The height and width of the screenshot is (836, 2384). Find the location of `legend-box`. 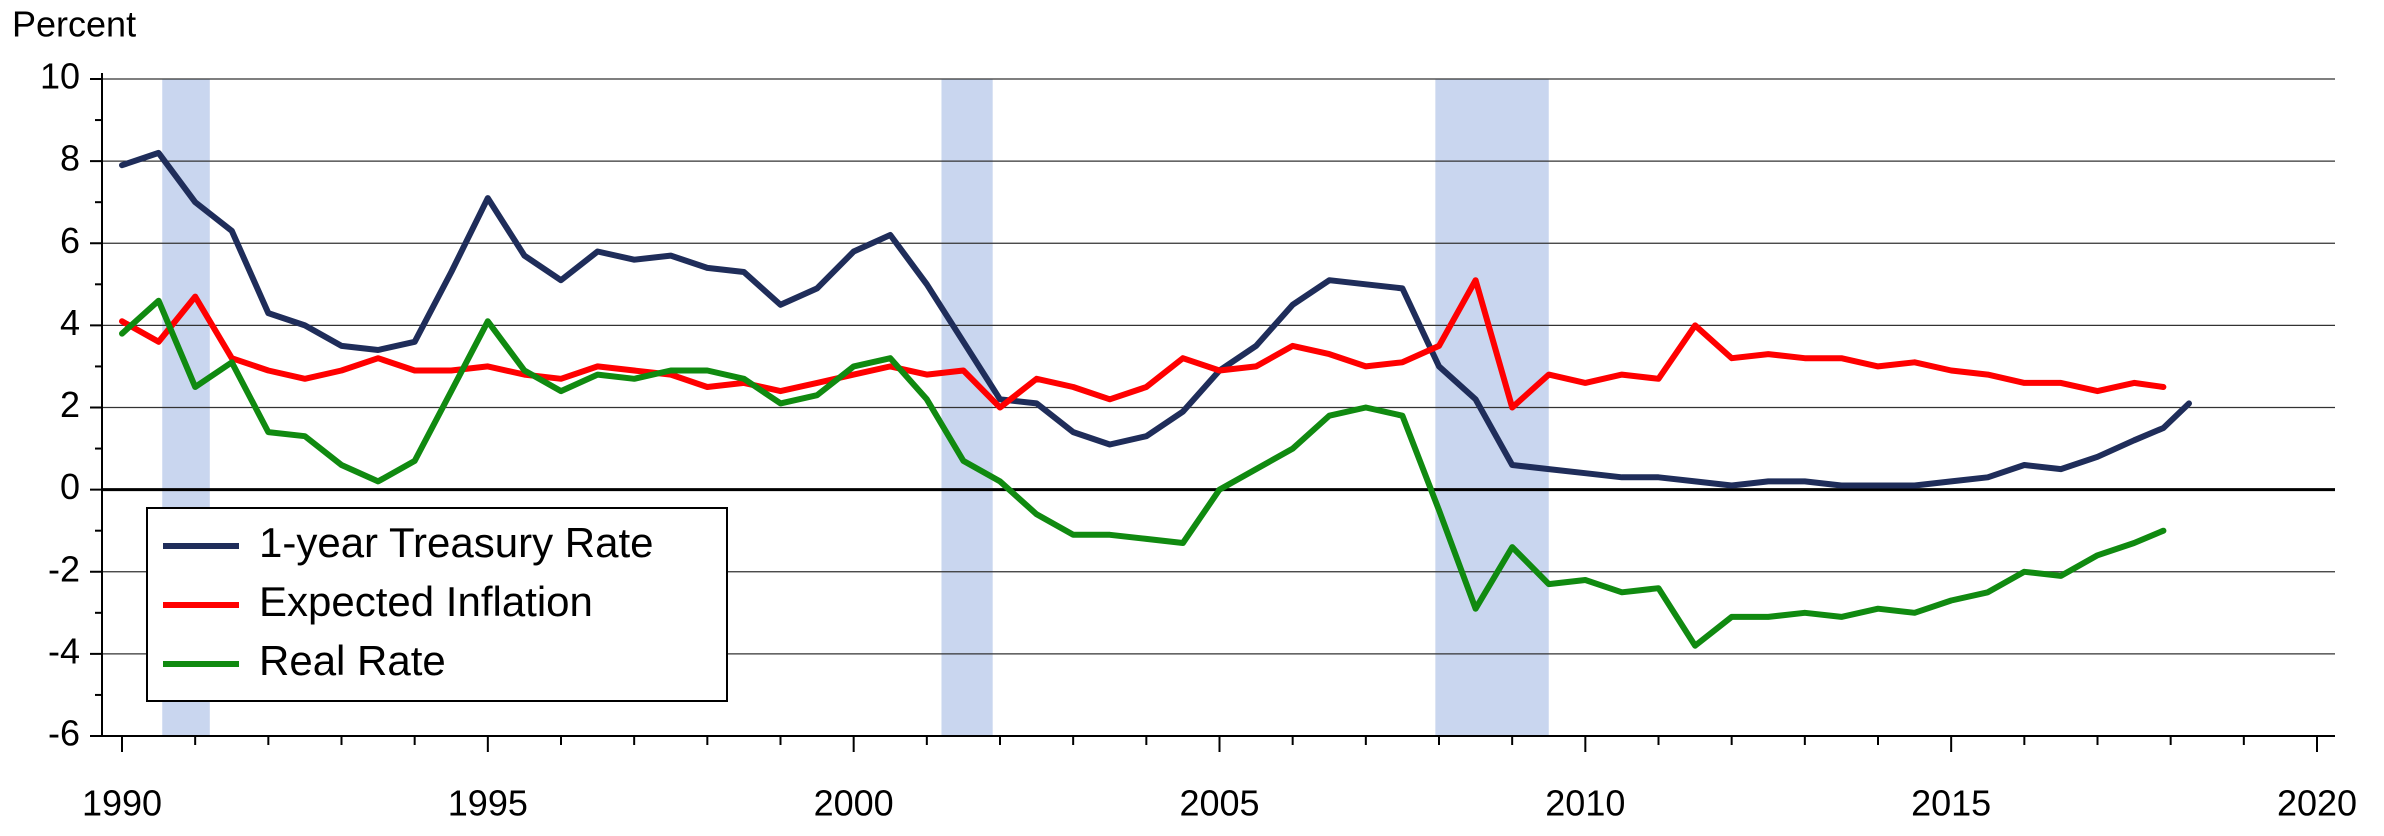

legend-box is located at coordinates (437, 604).